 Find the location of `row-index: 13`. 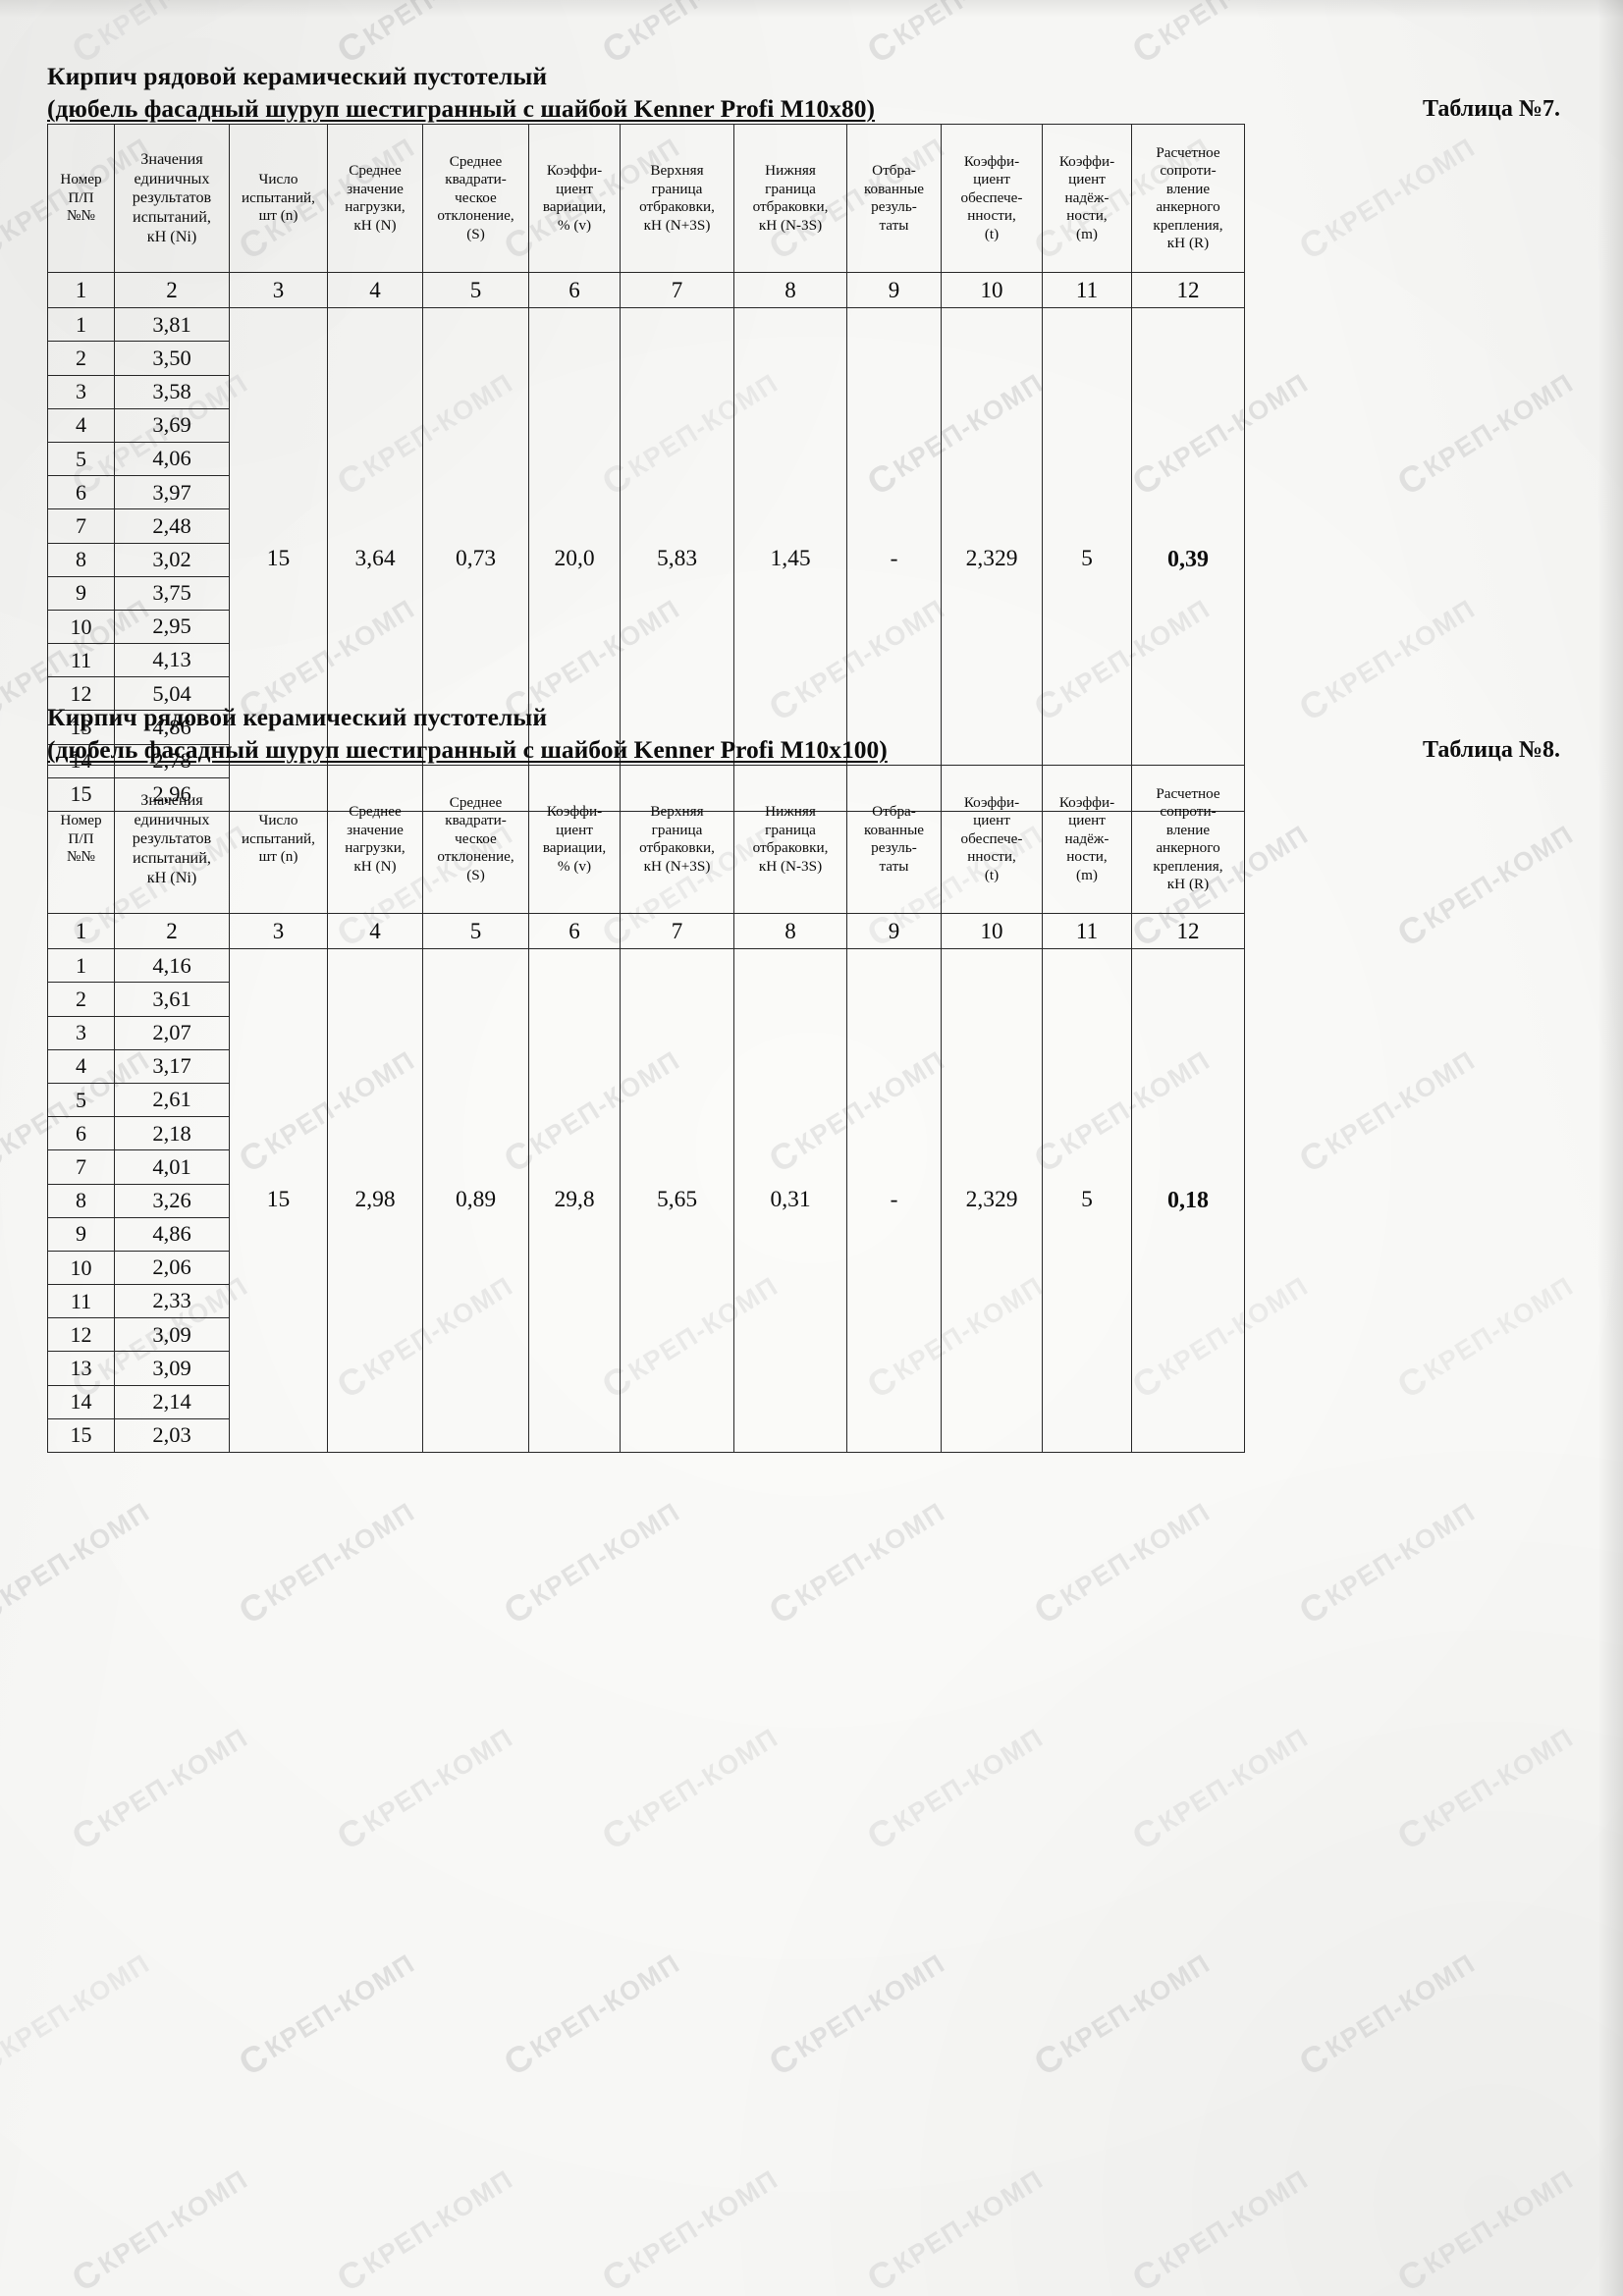

row-index: 13 is located at coordinates (81, 728).